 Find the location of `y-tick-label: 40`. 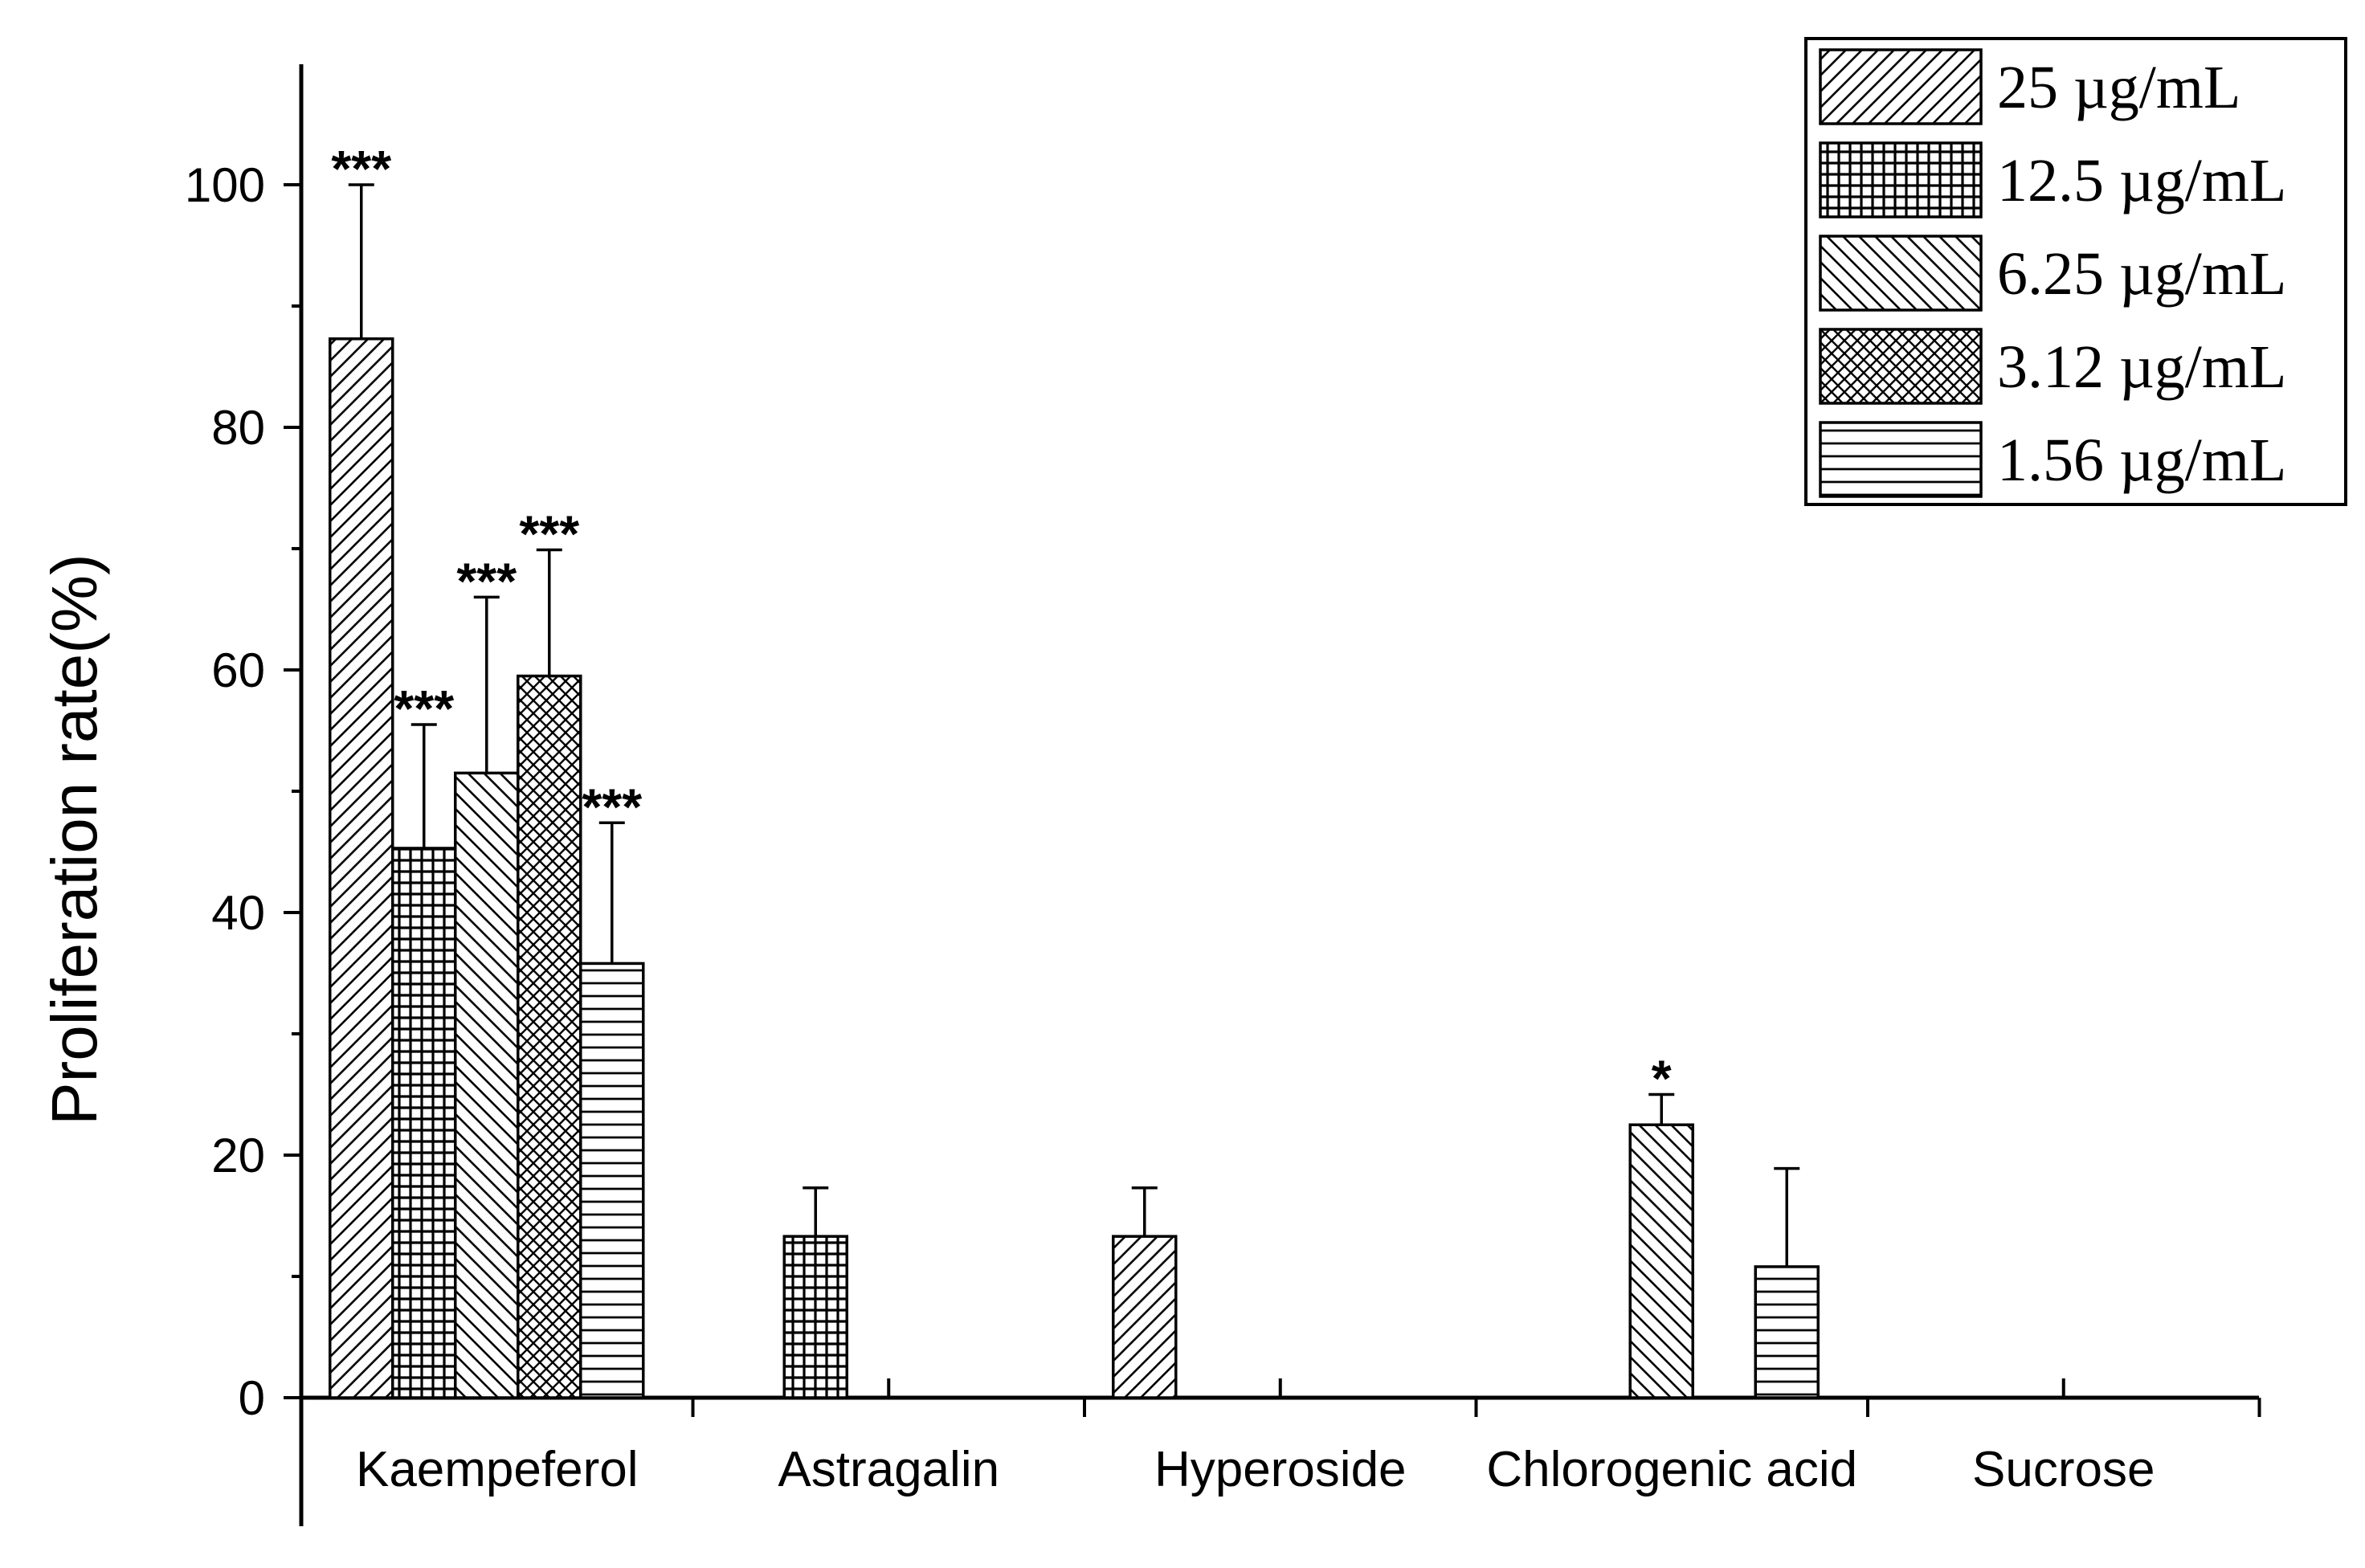

y-tick-label: 40 is located at coordinates (238, 913).